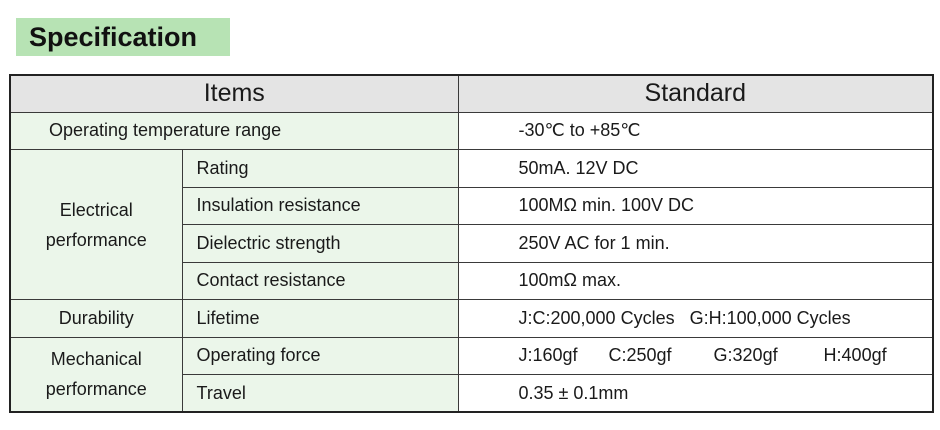 Image resolution: width=940 pixels, height=430 pixels. I want to click on group-durability: Durability, so click(96, 318).